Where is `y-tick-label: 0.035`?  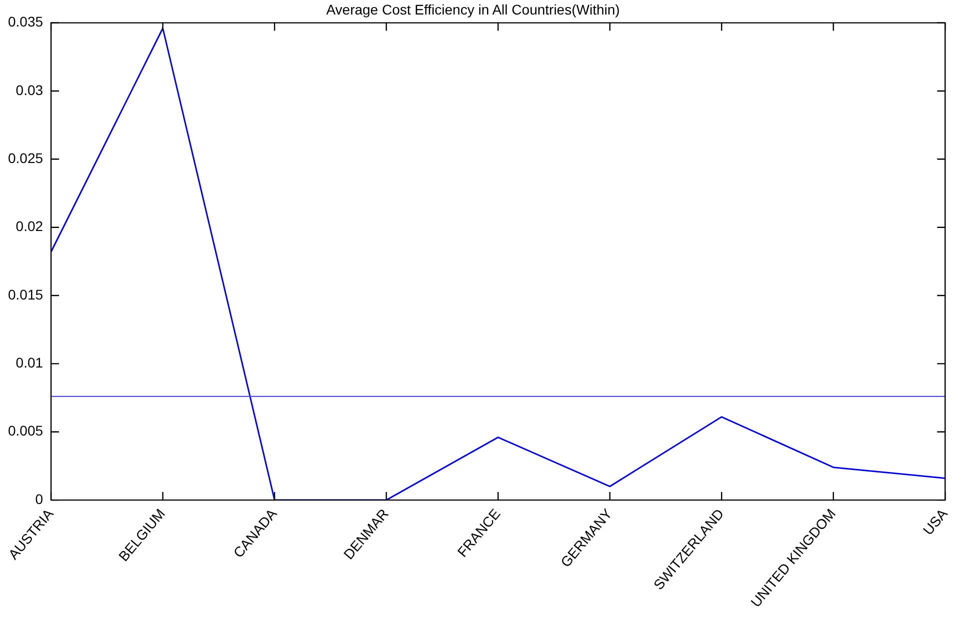
y-tick-label: 0.035 is located at coordinates (26, 22).